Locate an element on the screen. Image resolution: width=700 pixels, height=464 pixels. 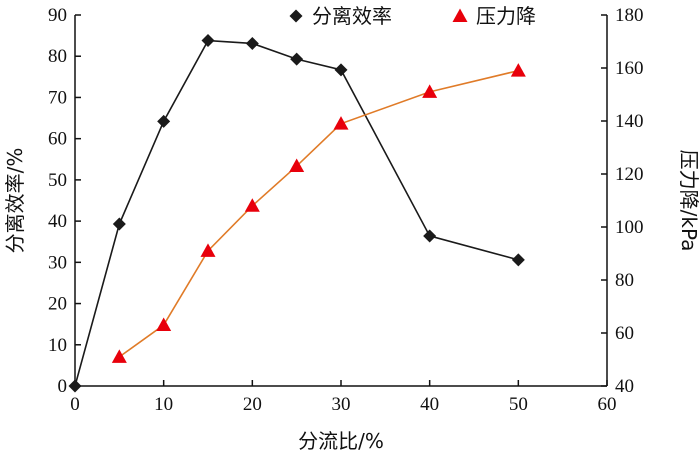
x-tick-label: 0 is located at coordinates (75, 404).